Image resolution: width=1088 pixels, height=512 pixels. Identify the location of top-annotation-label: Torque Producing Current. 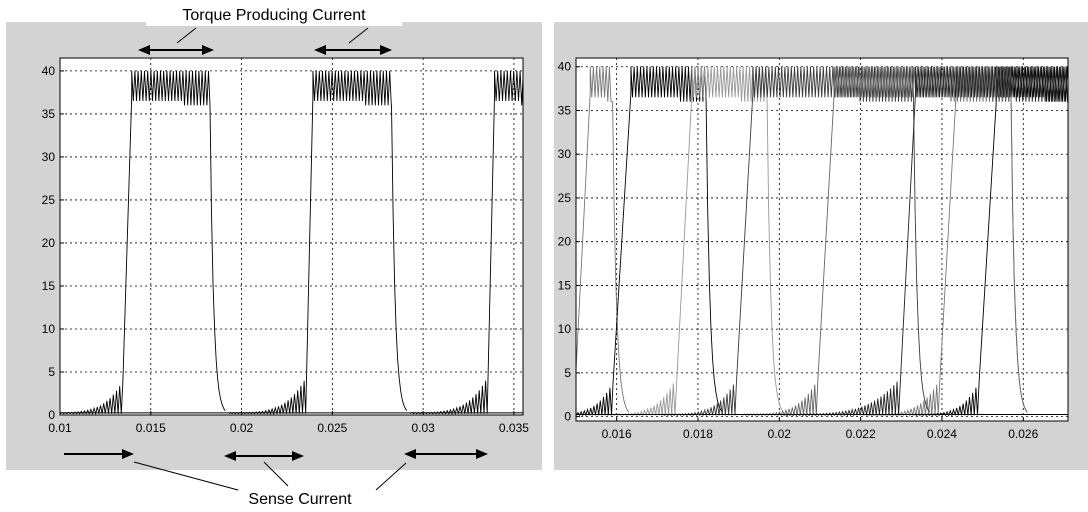
(274, 15).